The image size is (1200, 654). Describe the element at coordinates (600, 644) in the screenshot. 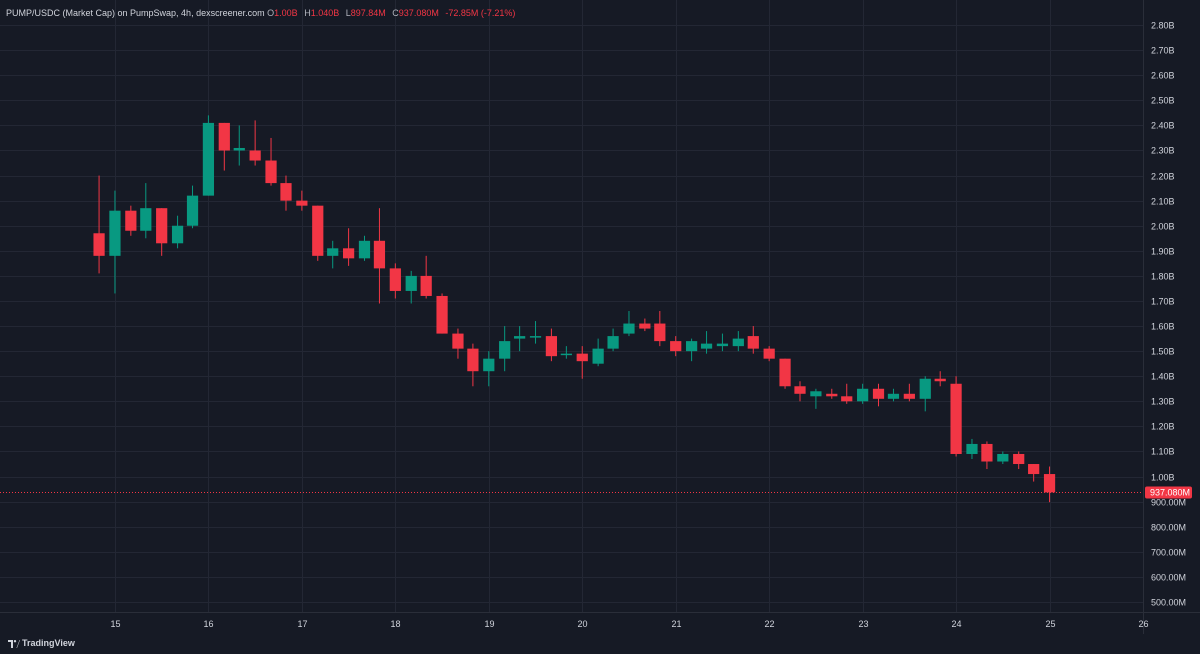

I see `footer-bar` at that location.